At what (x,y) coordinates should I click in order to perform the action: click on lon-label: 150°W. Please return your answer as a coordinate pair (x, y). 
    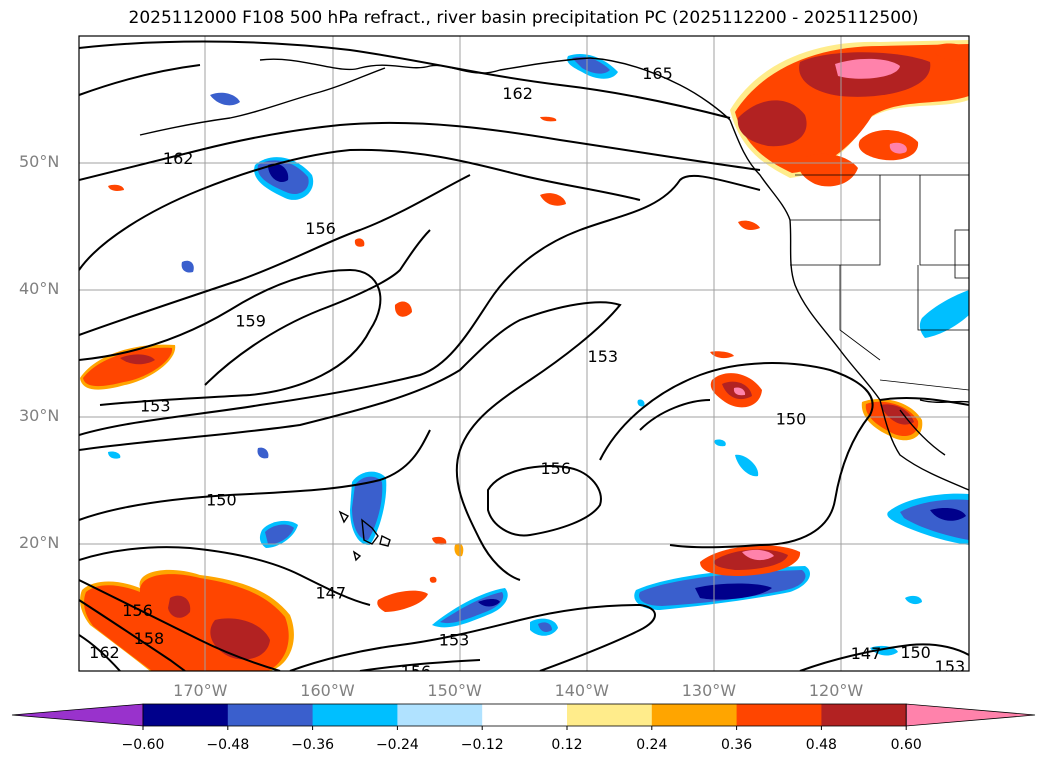
    Looking at the image, I should click on (454, 690).